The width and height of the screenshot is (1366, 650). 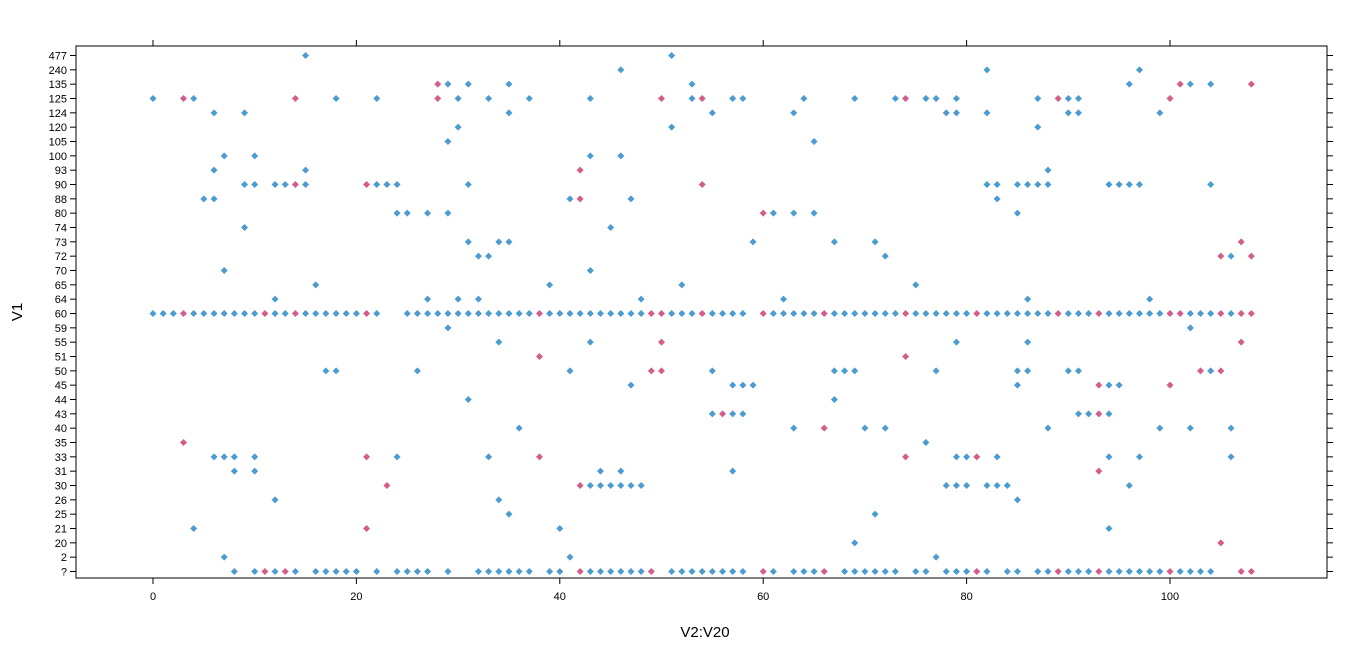 I want to click on y-tick-label: 40, so click(x=61, y=429).